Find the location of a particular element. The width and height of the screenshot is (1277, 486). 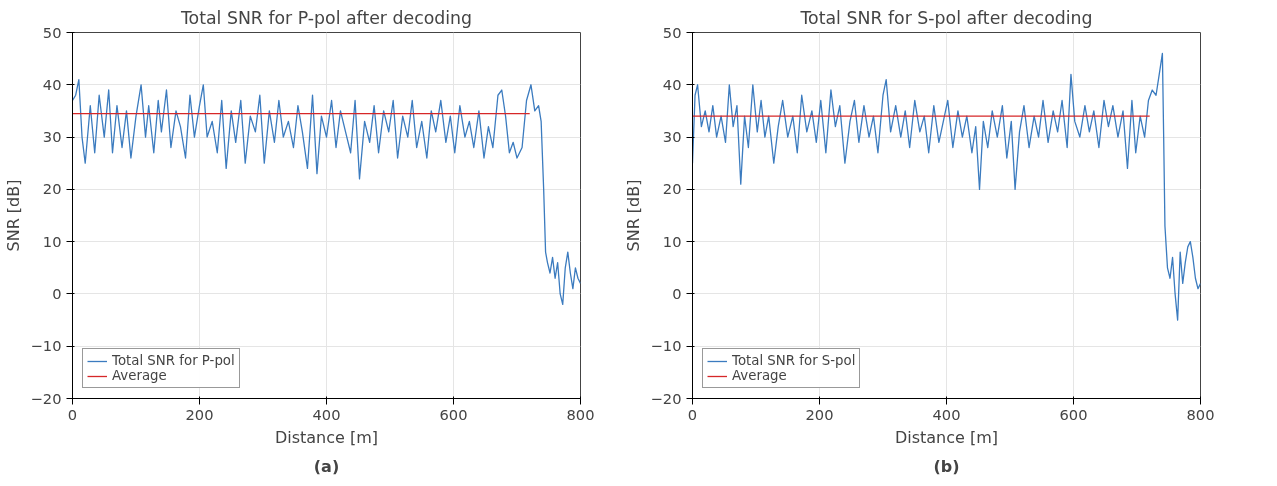

legend-label: Total SNR for S-pol is located at coordinates (794, 360).